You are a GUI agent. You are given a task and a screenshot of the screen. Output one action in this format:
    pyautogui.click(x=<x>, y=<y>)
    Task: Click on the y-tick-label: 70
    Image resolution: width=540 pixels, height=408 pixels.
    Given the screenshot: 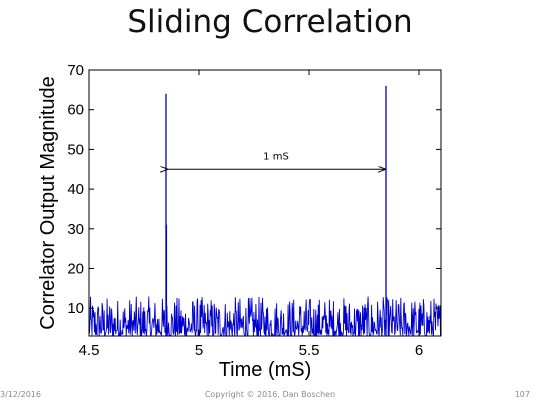 What is the action you would take?
    pyautogui.click(x=75, y=70)
    